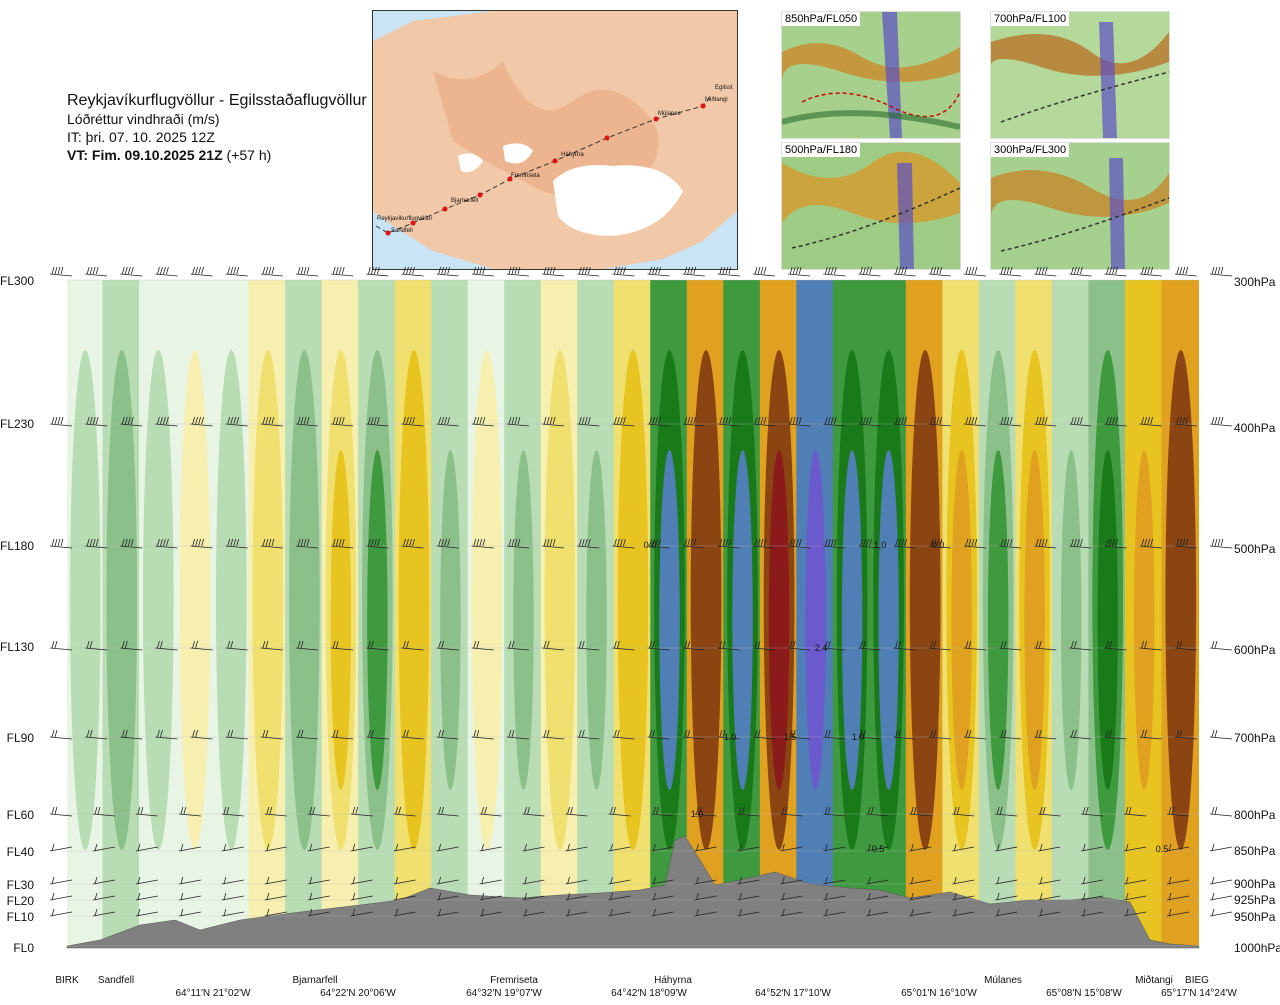 Image resolution: width=1280 pixels, height=1005 pixels. I want to click on thumbnail-850hpa: 850hPa/FL050, so click(871, 75).